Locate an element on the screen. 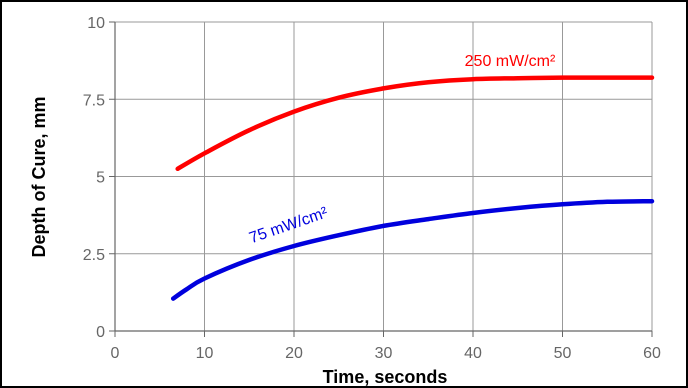 The image size is (688, 388). x-tick-label-40: 40 is located at coordinates (473, 353).